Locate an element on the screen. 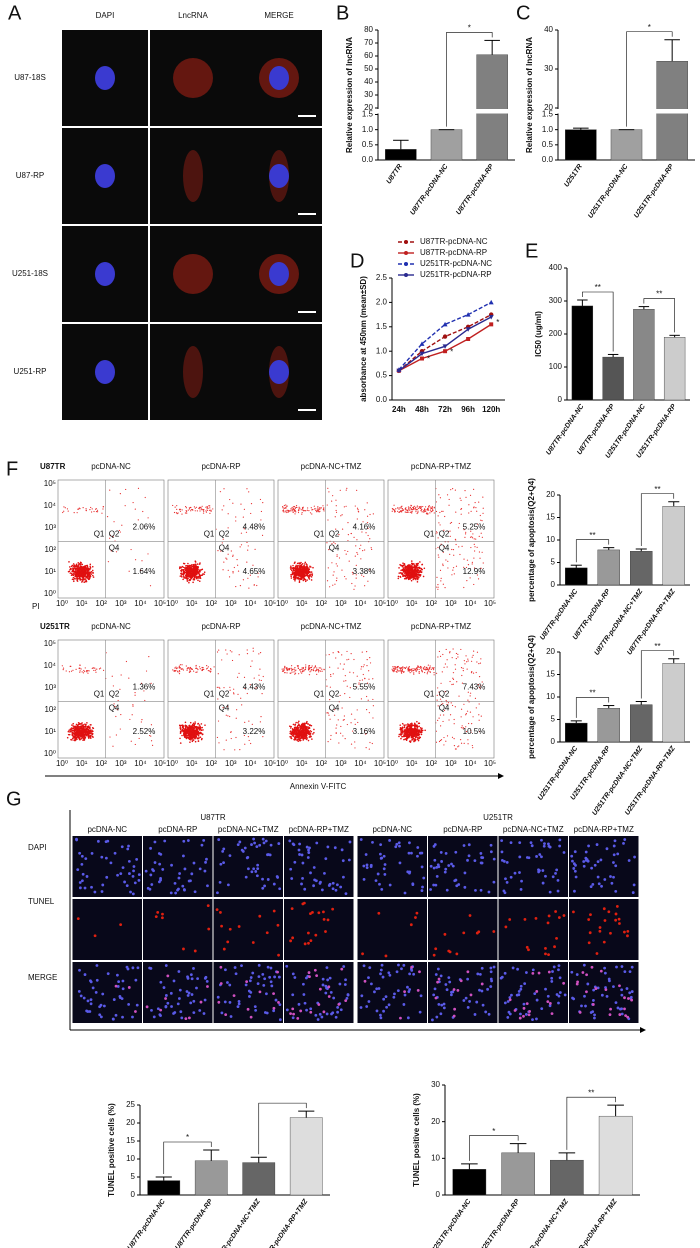 The height and width of the screenshot is (1248, 700). x-tick-label: U251TR-pcDNA-RP+TMZ is located at coordinates (592, 1223).